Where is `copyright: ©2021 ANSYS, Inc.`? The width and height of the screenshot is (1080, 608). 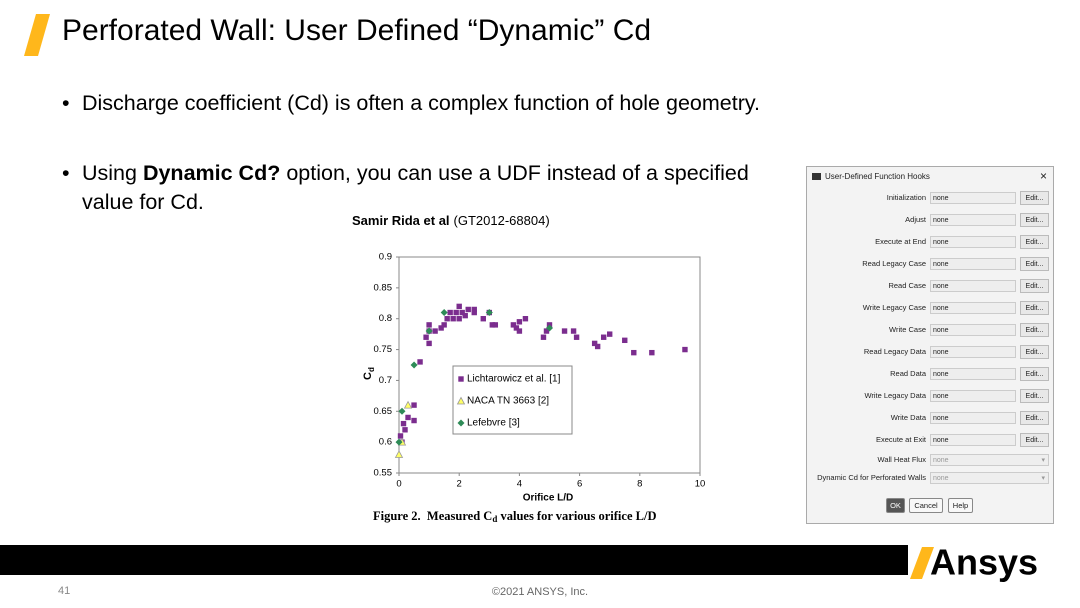
copyright: ©2021 ANSYS, Inc. is located at coordinates (540, 592).